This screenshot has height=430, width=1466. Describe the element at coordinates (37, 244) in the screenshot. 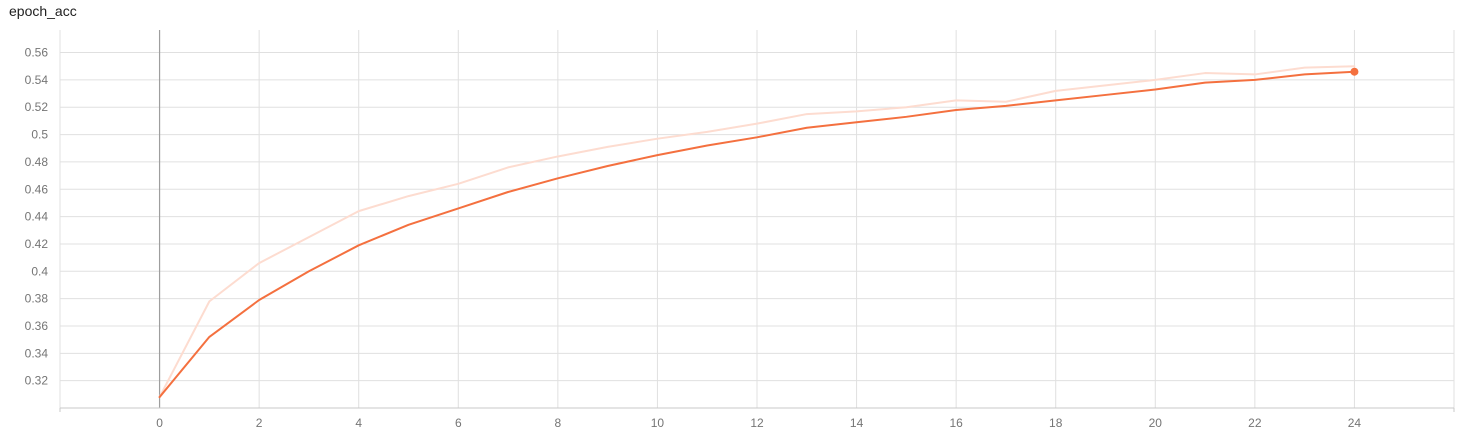

I see `y-tick-label: 0.42` at that location.